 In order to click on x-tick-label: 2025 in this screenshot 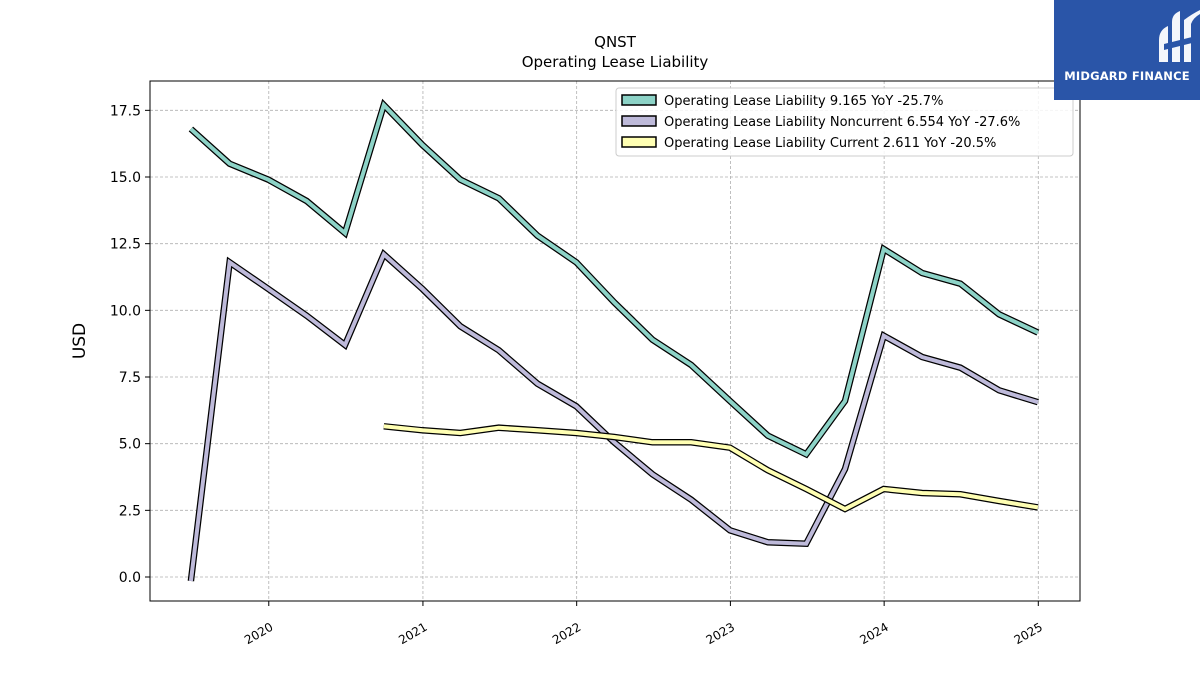, I will do `click(1028, 633)`.